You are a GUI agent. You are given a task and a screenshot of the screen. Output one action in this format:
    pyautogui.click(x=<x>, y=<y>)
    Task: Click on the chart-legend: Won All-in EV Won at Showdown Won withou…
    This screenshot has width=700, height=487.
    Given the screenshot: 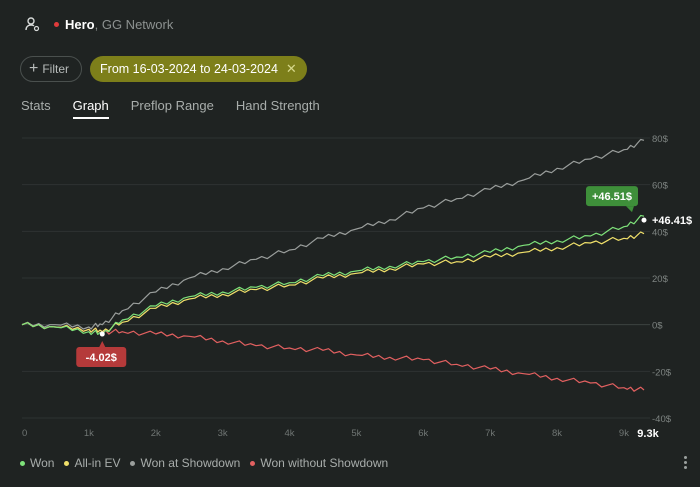 What is the action you would take?
    pyautogui.click(x=204, y=463)
    